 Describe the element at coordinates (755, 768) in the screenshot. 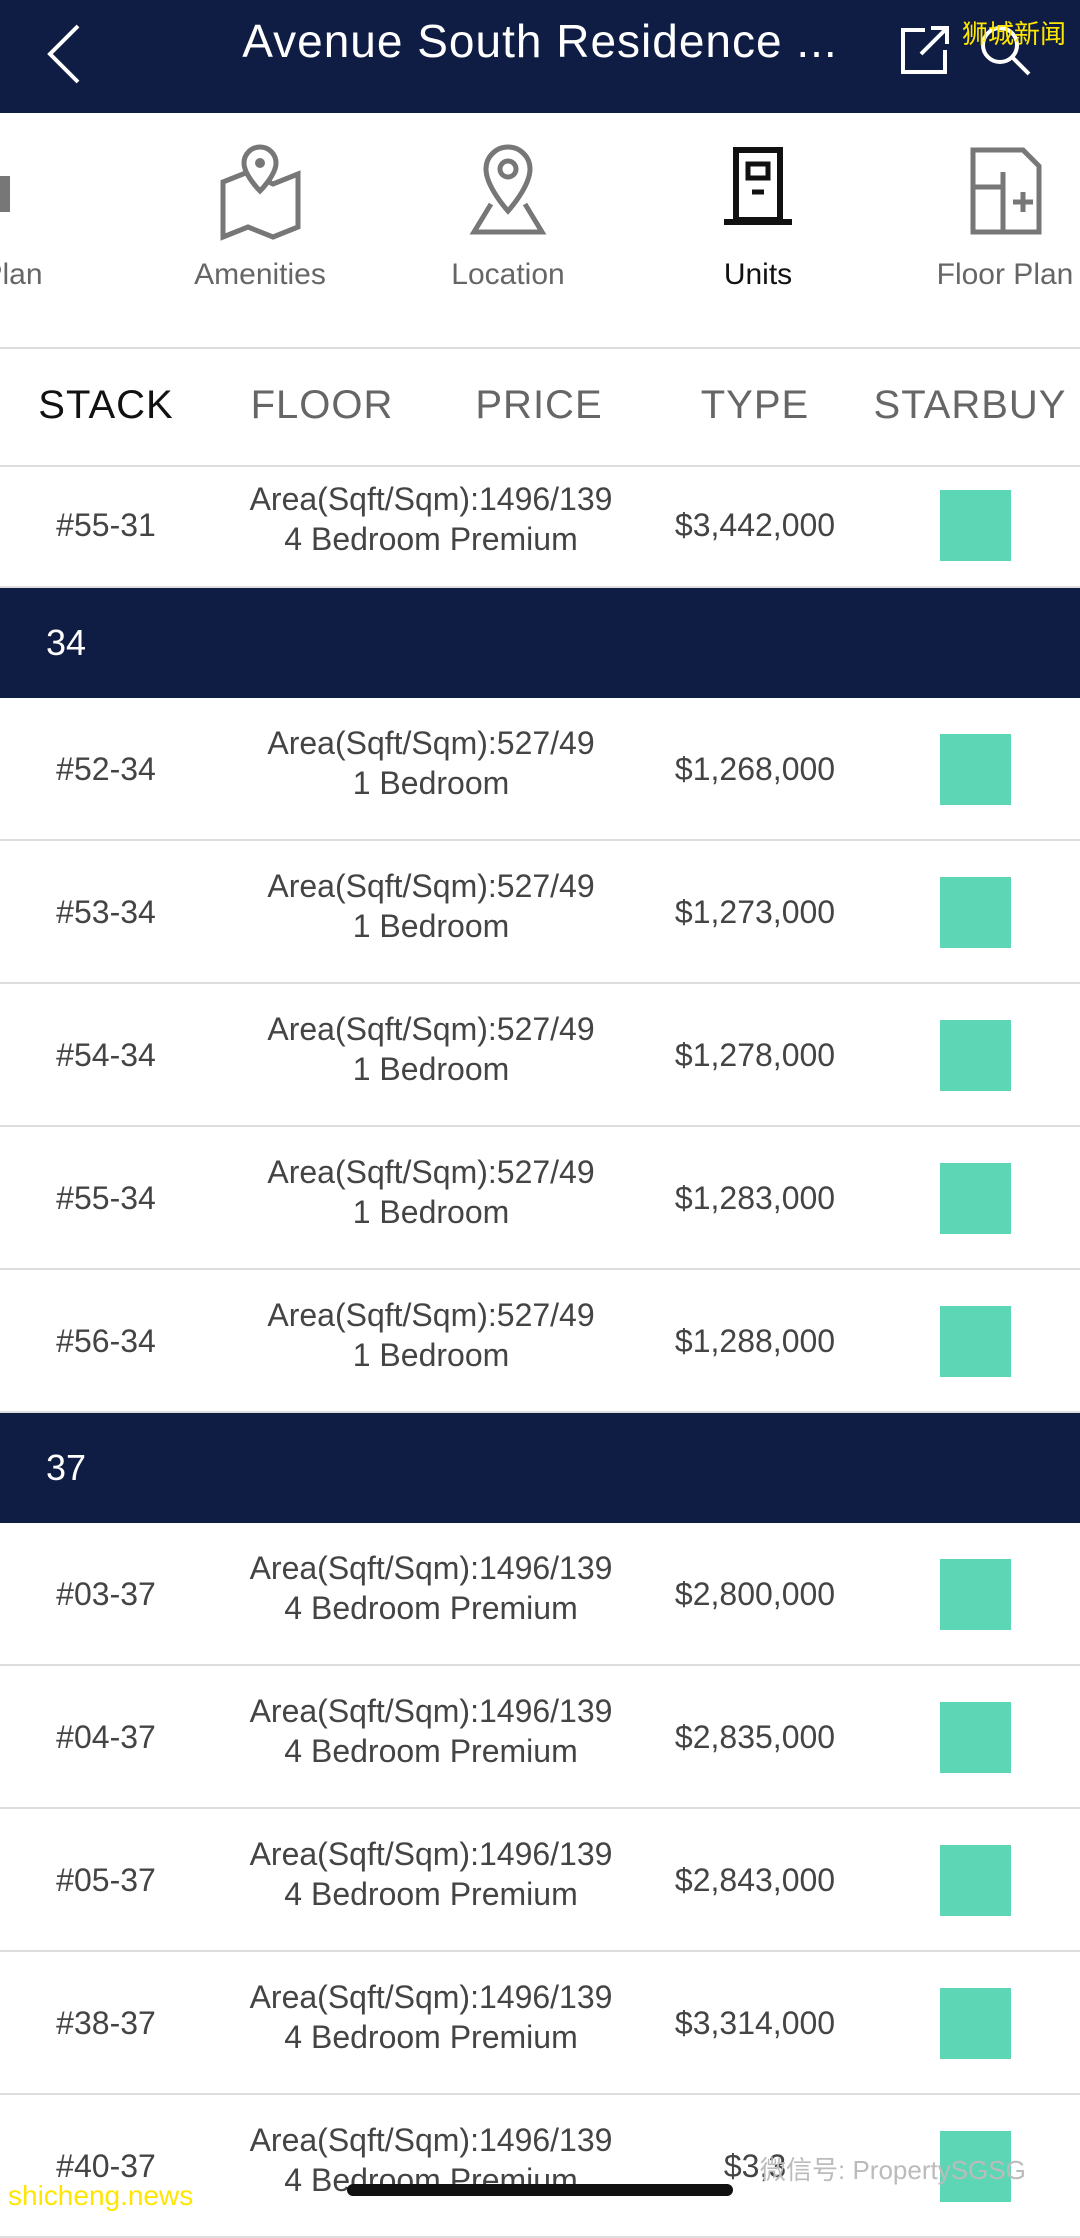

I see `price: $1,268,000` at that location.